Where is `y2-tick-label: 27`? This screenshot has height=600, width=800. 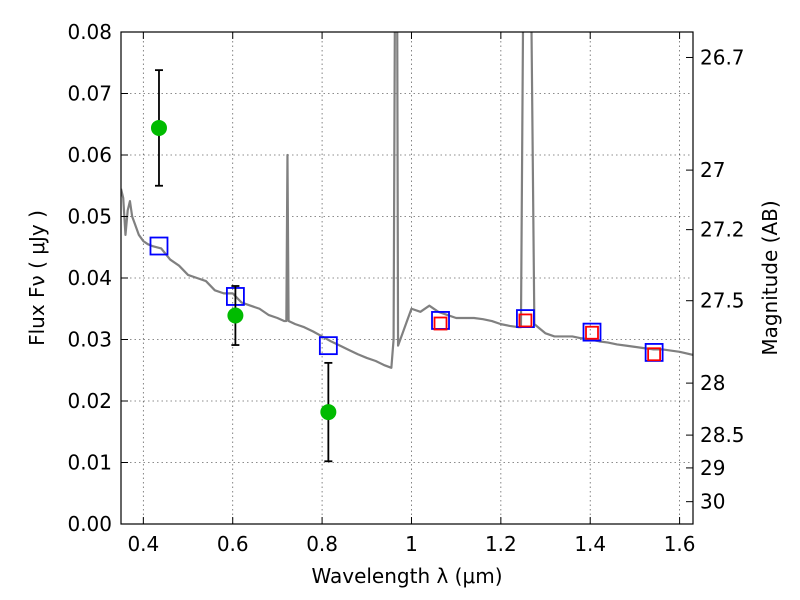 y2-tick-label: 27 is located at coordinates (712, 170).